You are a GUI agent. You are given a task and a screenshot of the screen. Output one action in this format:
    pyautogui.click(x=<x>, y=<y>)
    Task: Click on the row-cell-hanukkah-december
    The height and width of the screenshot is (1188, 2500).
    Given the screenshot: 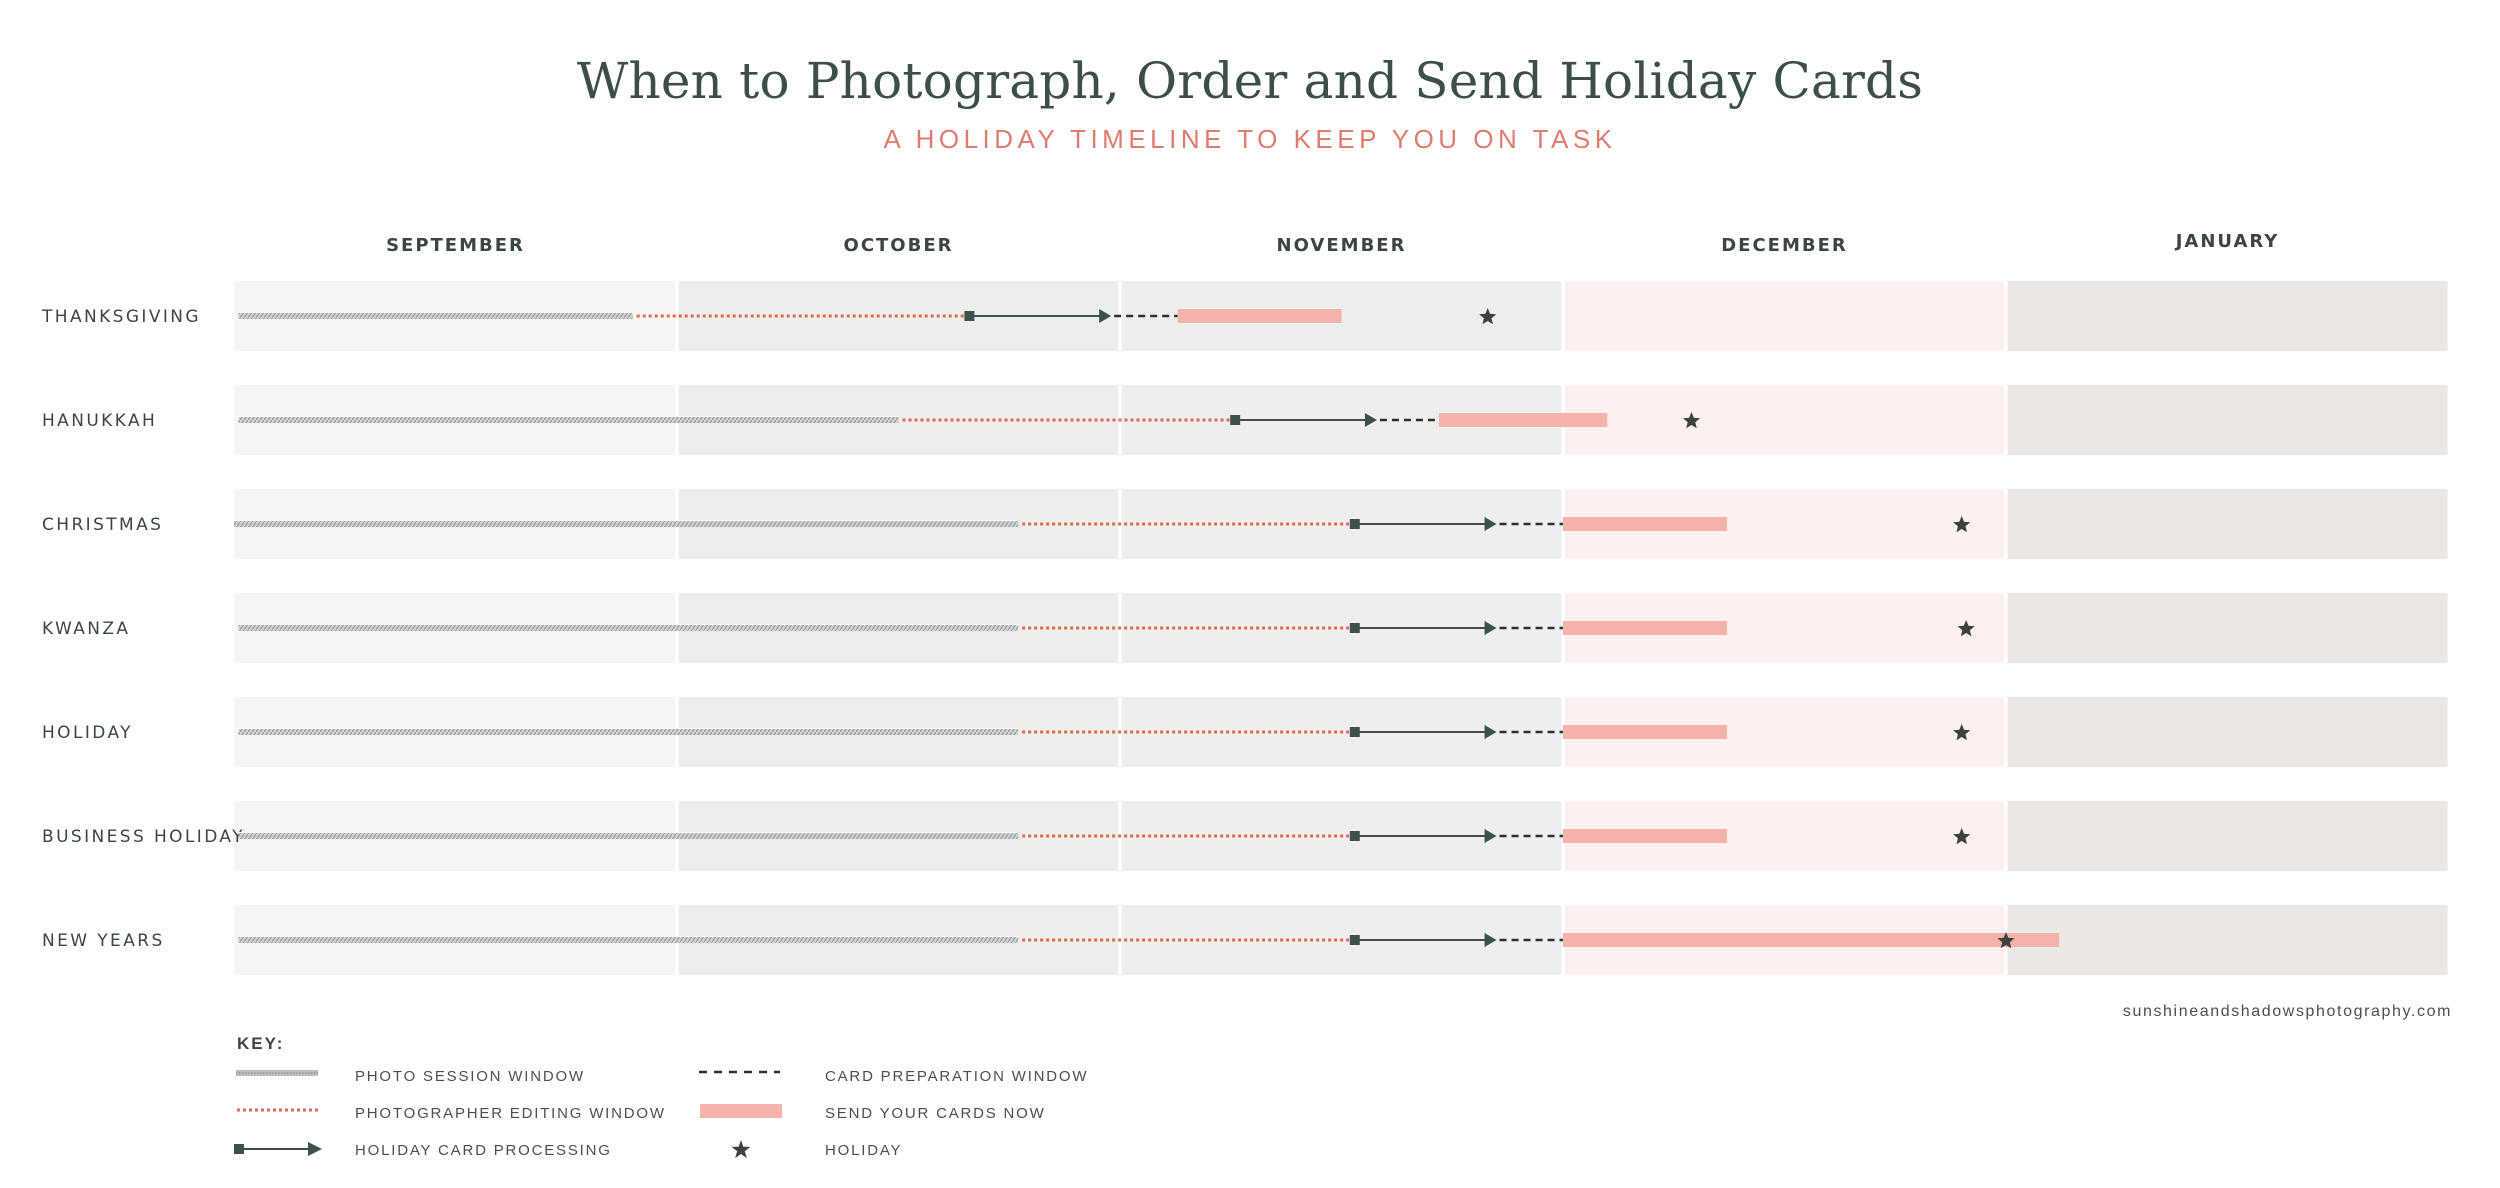 What is the action you would take?
    pyautogui.click(x=1784, y=420)
    